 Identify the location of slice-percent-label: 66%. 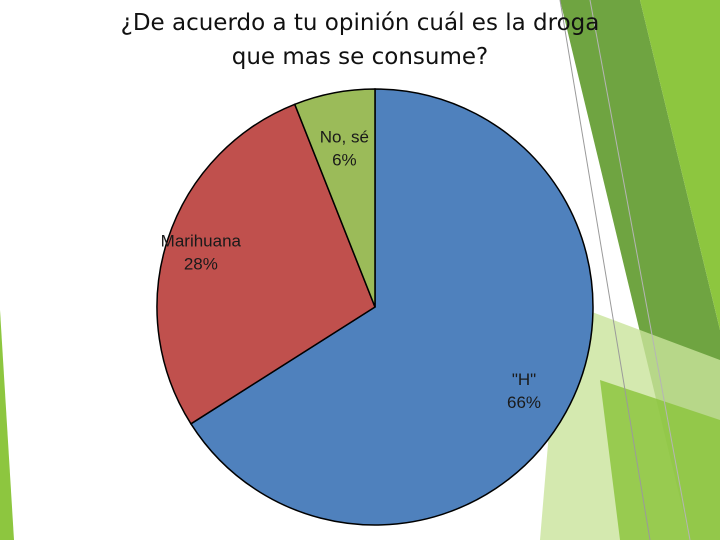
(524, 402).